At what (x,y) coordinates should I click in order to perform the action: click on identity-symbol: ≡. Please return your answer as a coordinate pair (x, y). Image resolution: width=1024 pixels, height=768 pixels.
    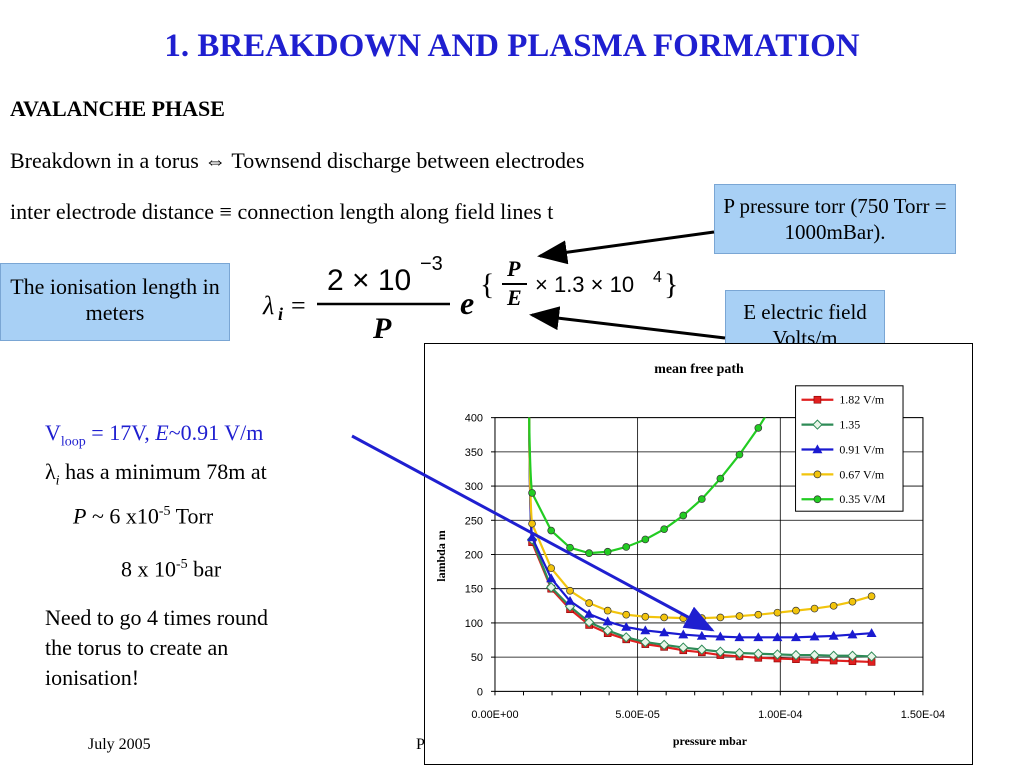
    Looking at the image, I should click on (225, 211).